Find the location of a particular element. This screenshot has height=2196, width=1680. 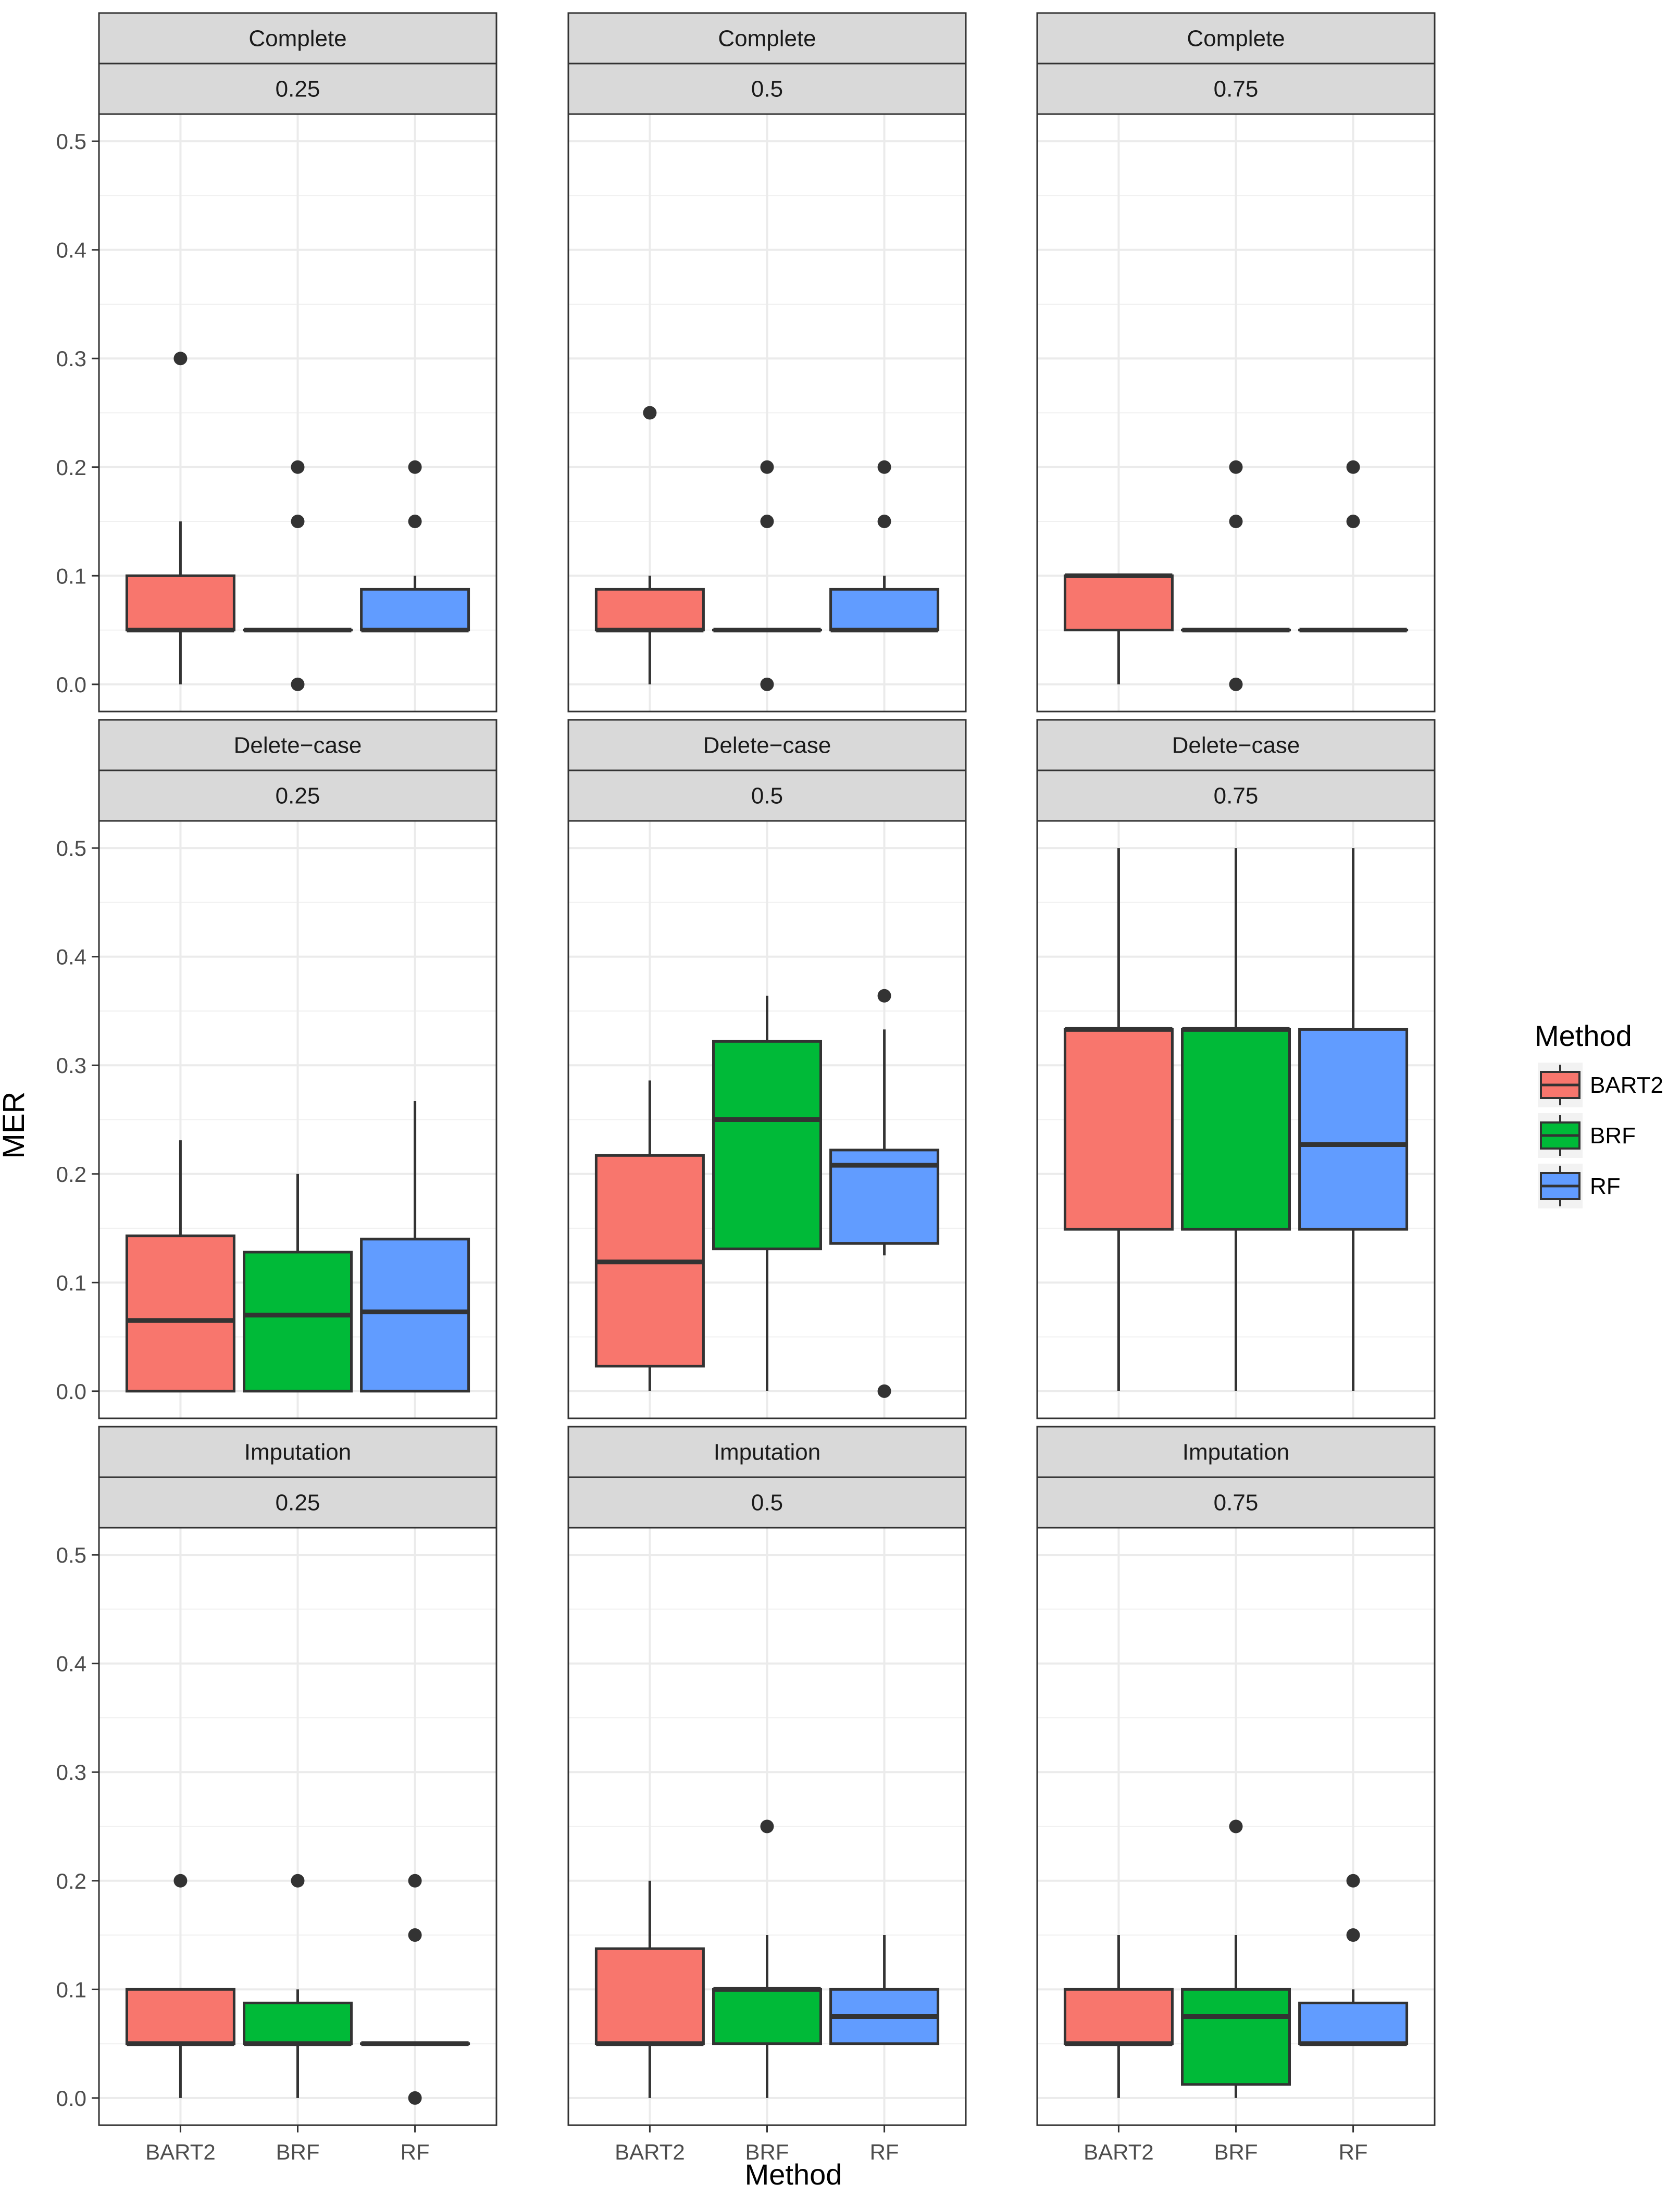

facet-strip-label: 0.75 is located at coordinates (1237, 1503).